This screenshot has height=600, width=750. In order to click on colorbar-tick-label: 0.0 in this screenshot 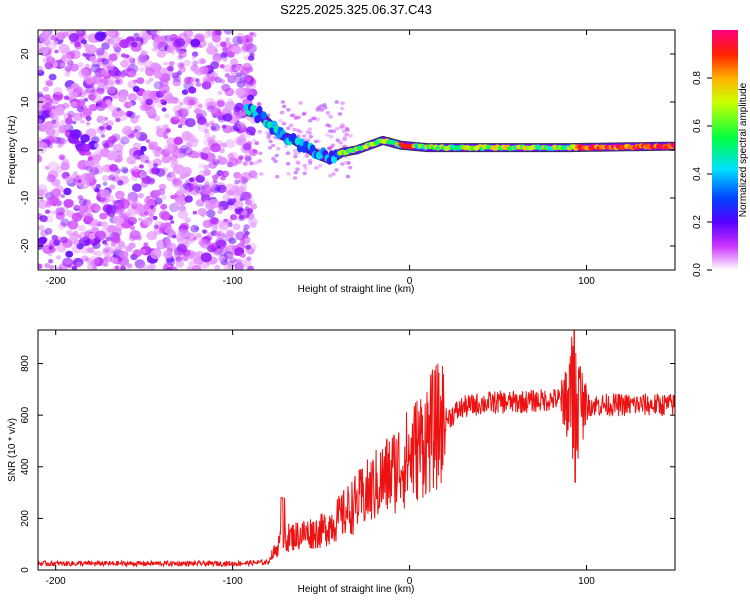, I will do `click(697, 270)`.